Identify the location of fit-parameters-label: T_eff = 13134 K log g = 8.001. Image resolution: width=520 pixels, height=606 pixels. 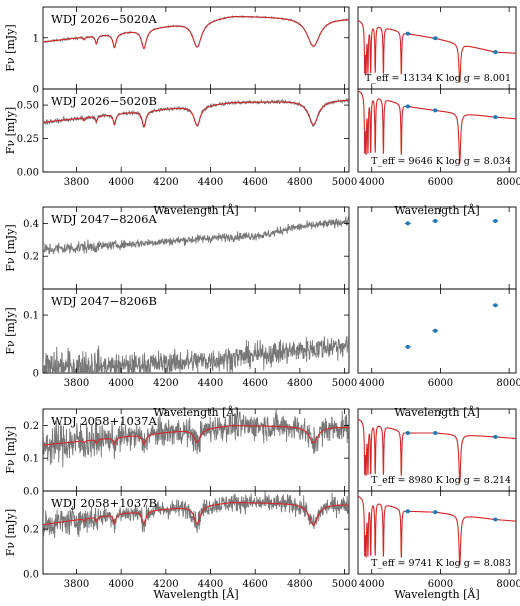
(438, 78).